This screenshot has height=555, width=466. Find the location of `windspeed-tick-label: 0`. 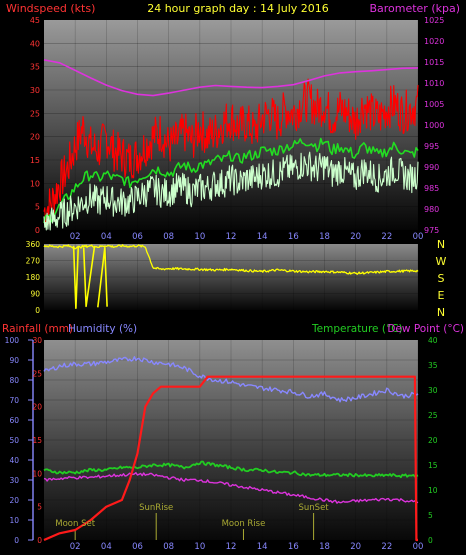

windspeed-tick-label: 0 is located at coordinates (37, 230).